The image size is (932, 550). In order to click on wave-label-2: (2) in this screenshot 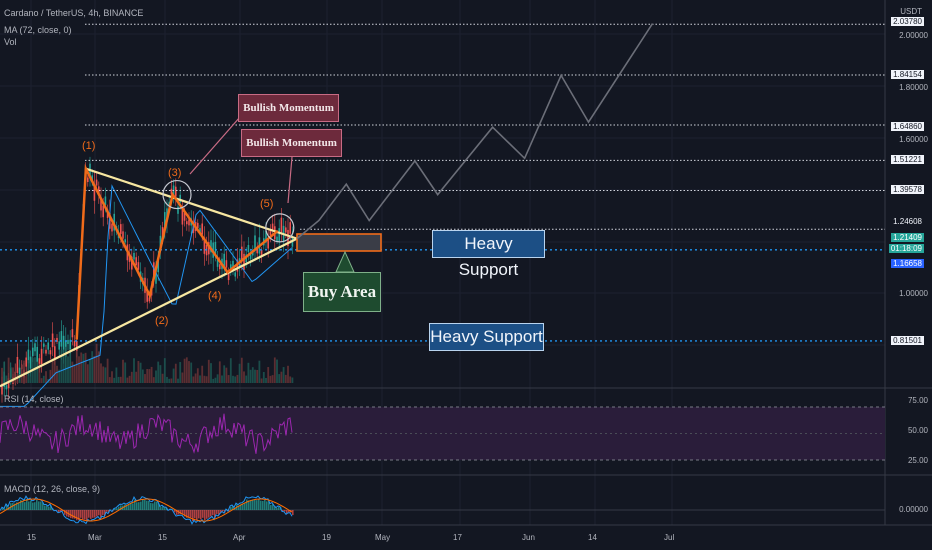, I will do `click(162, 321)`.